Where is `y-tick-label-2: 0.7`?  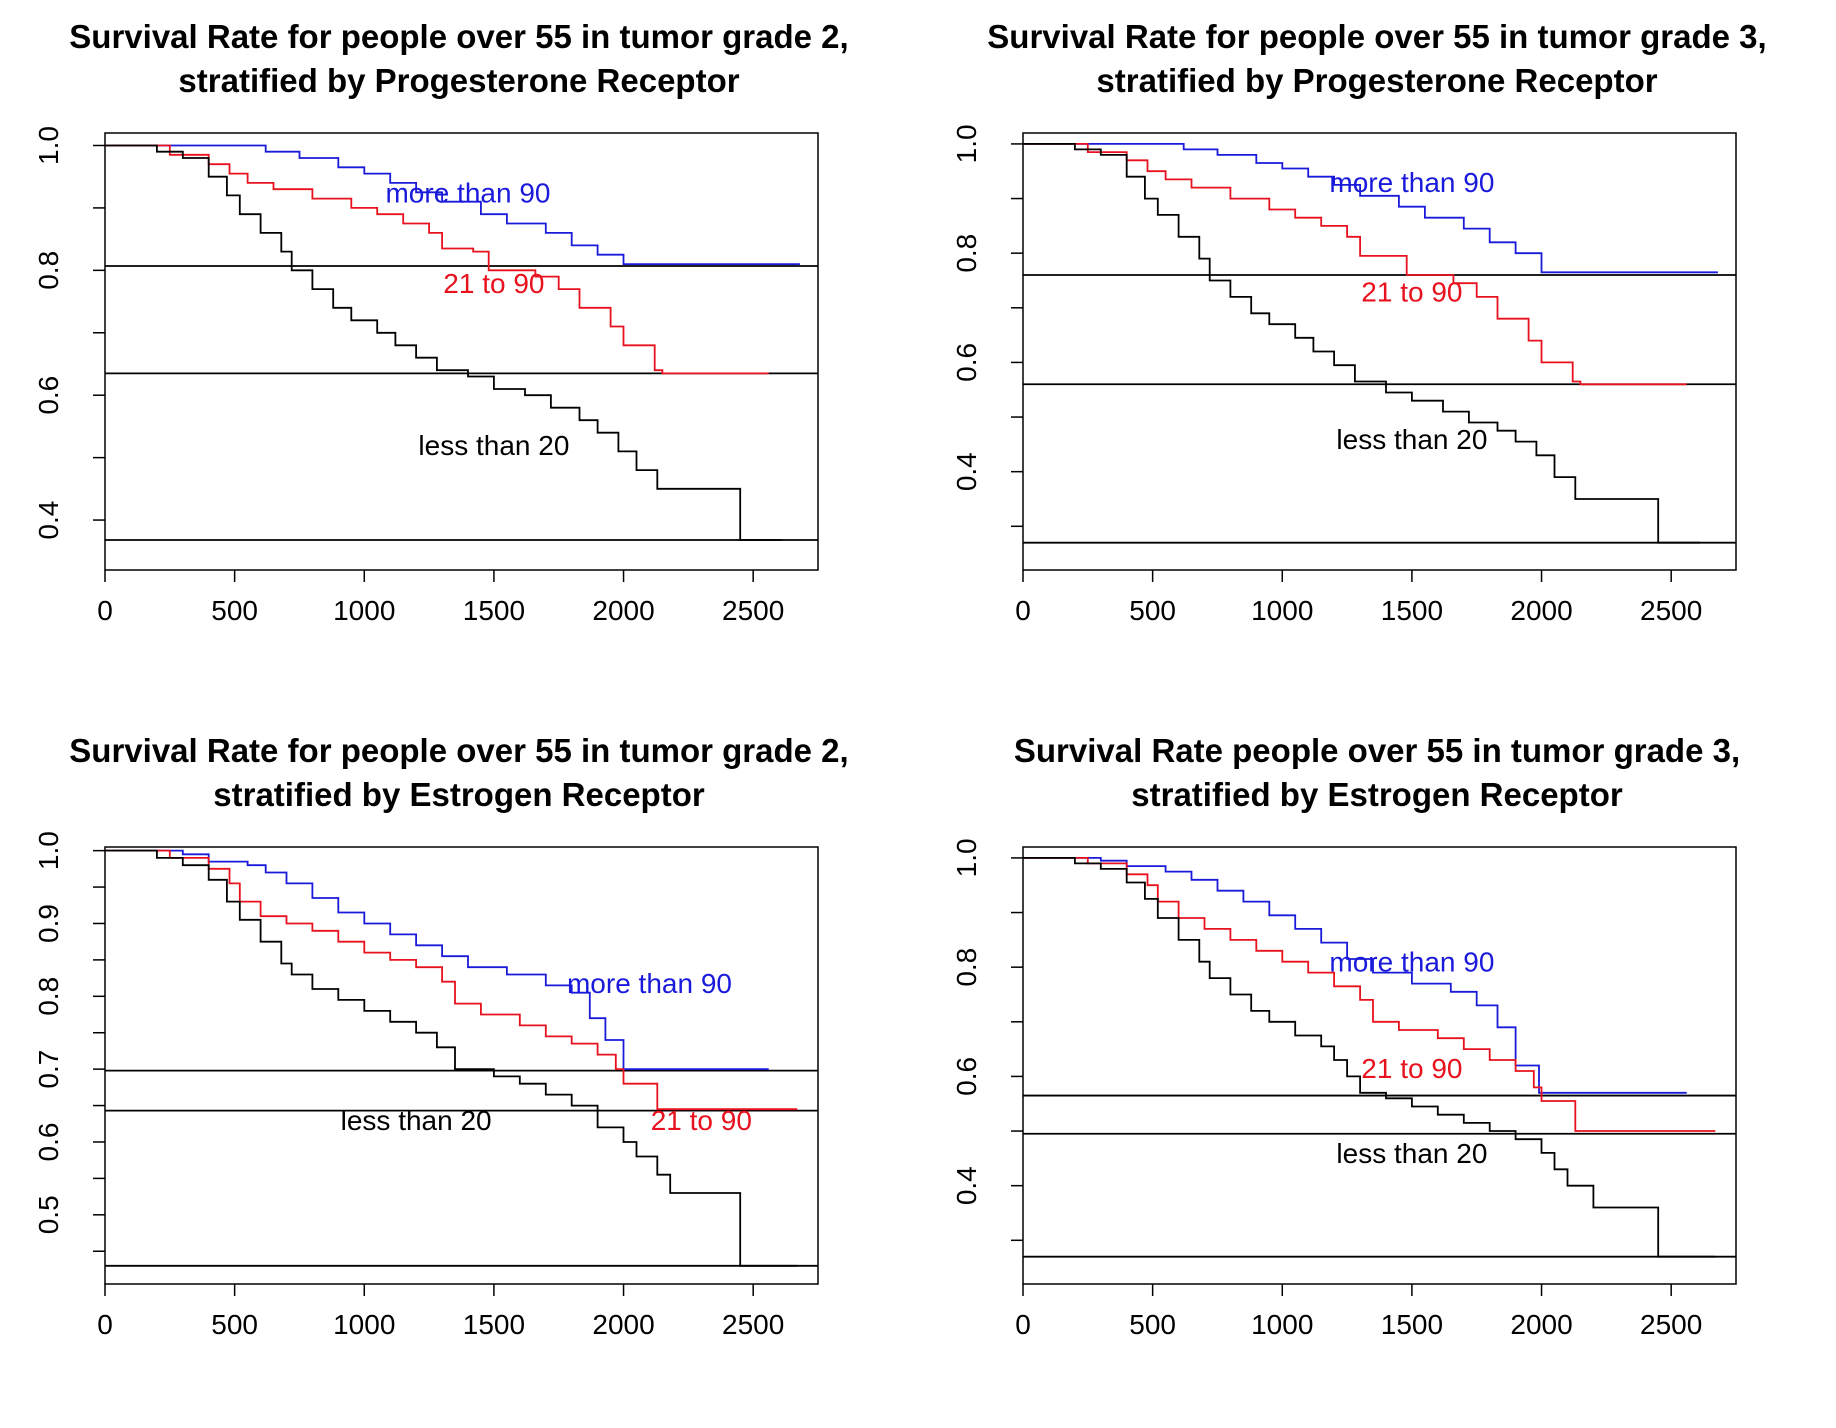 y-tick-label-2: 0.7 is located at coordinates (48, 1069).